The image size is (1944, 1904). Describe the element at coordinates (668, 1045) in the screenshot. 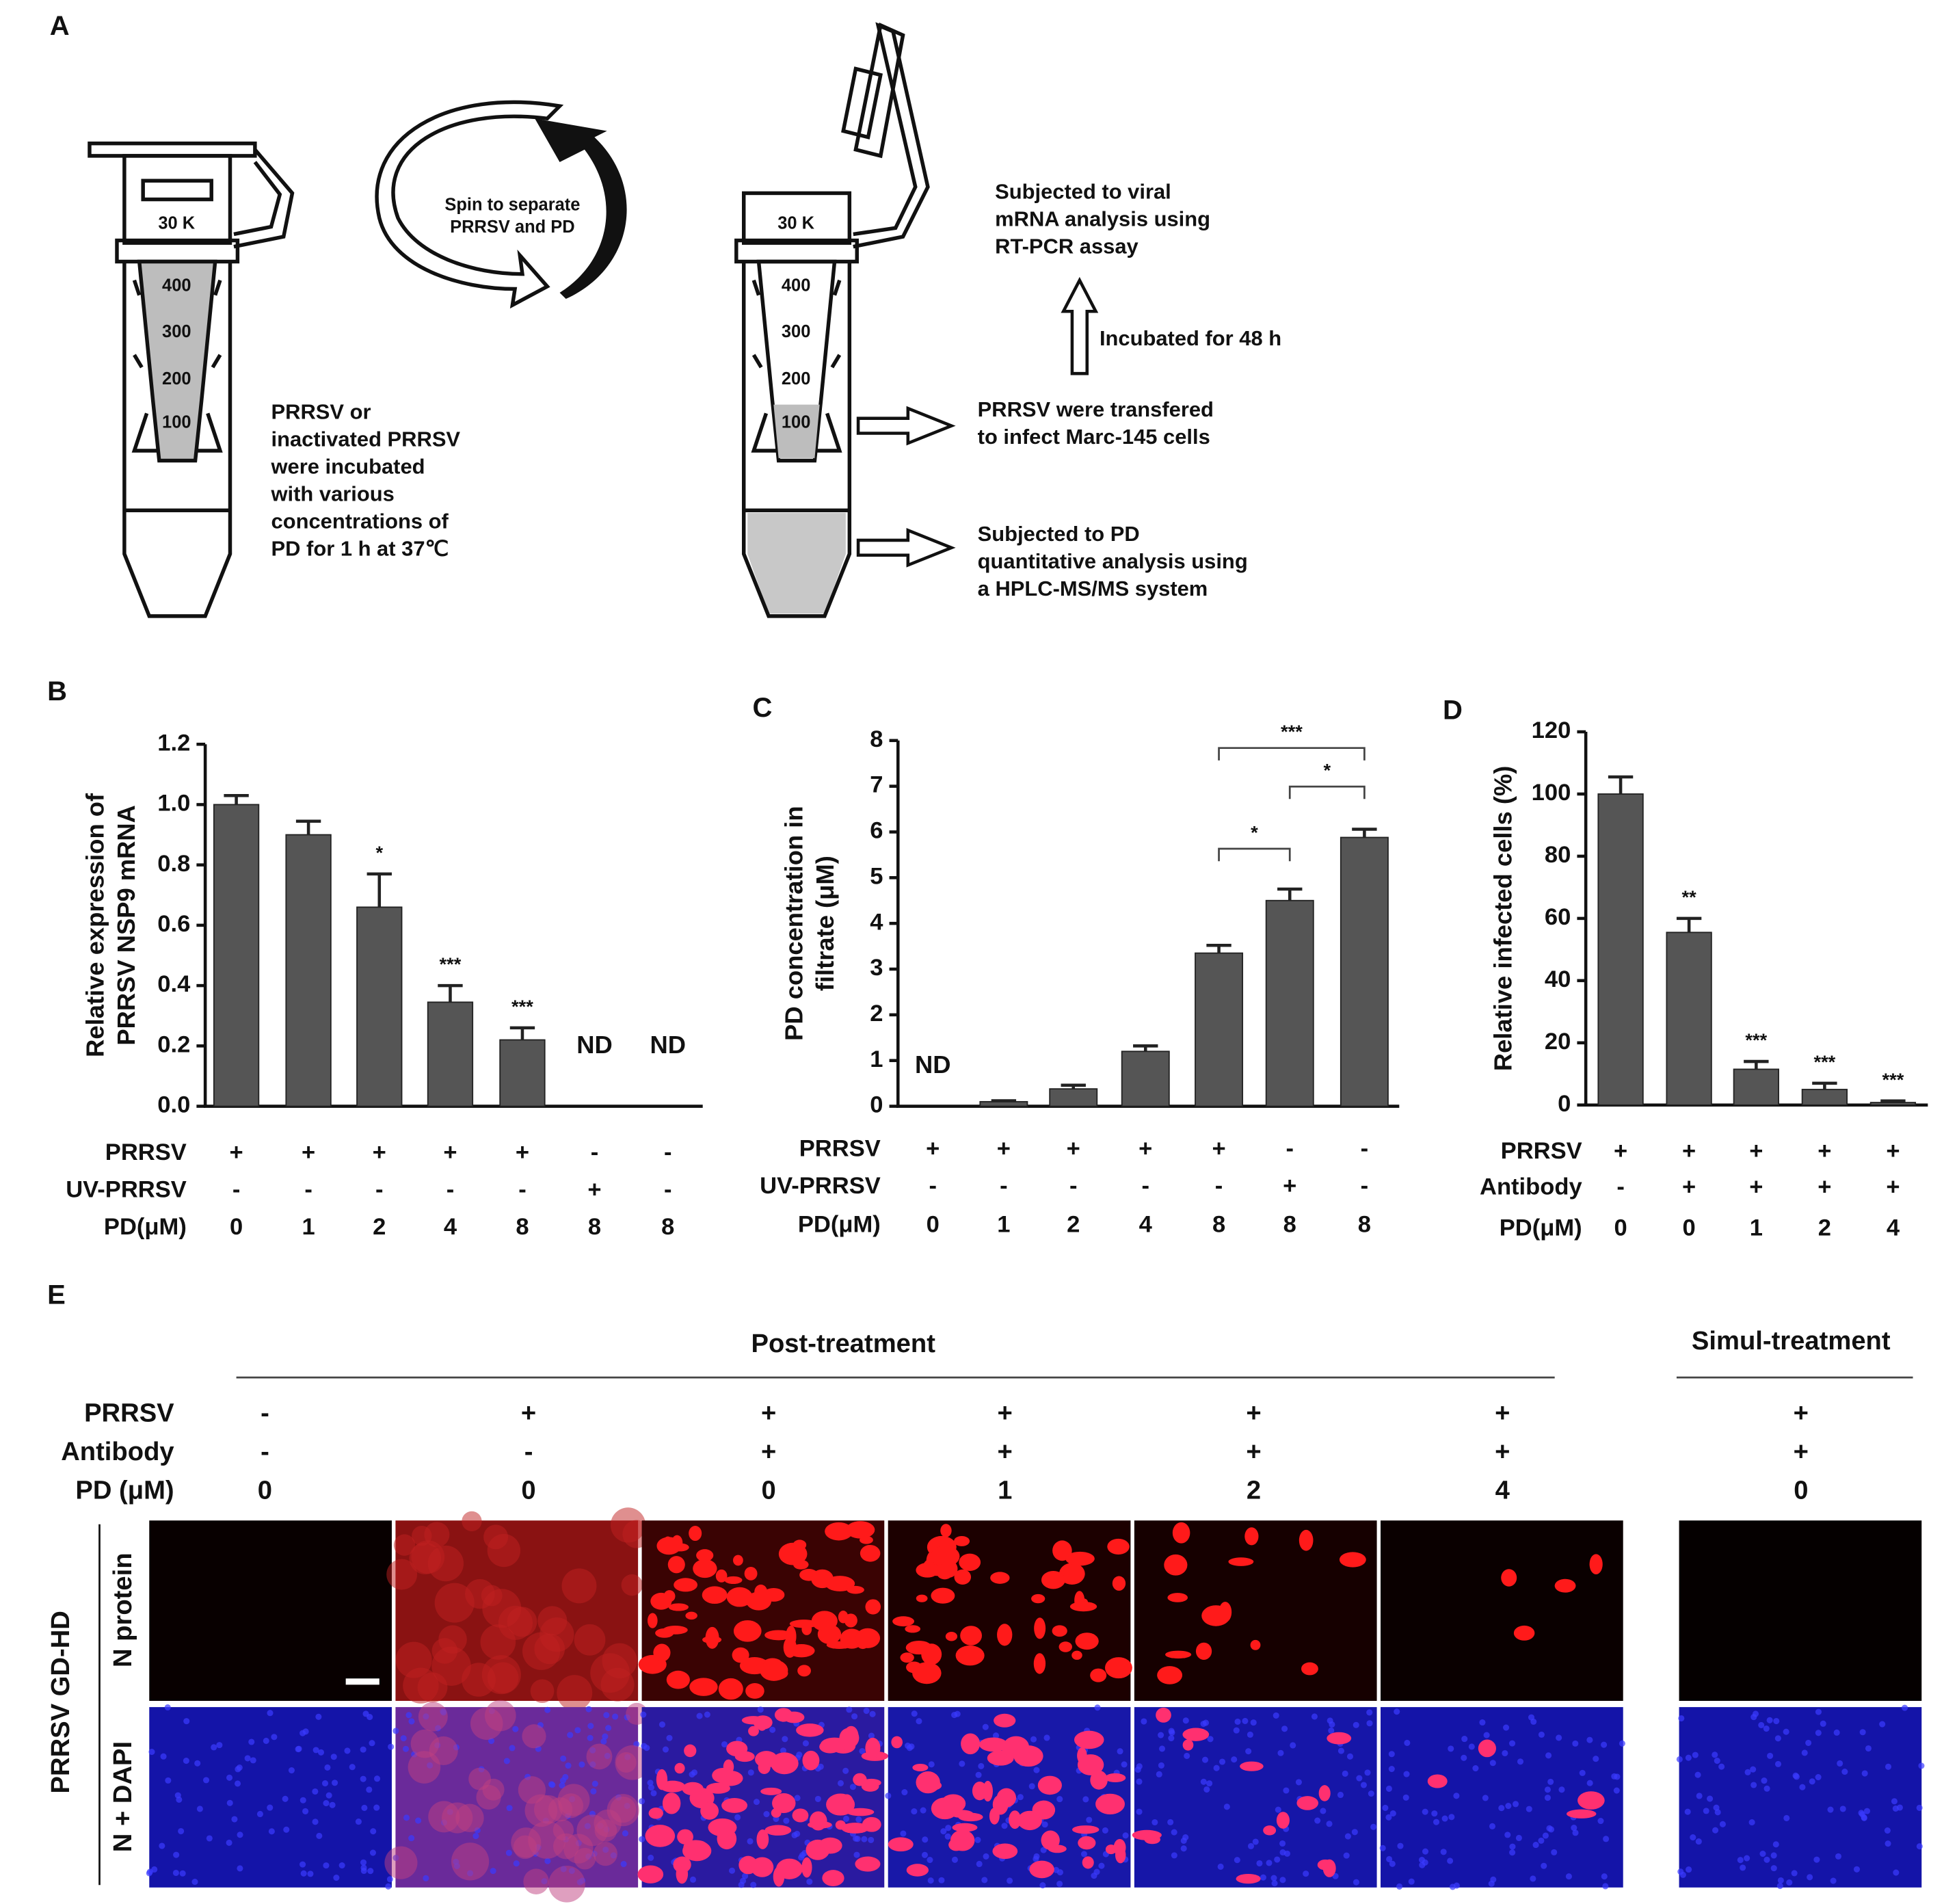

I see `nd-label: ND` at that location.